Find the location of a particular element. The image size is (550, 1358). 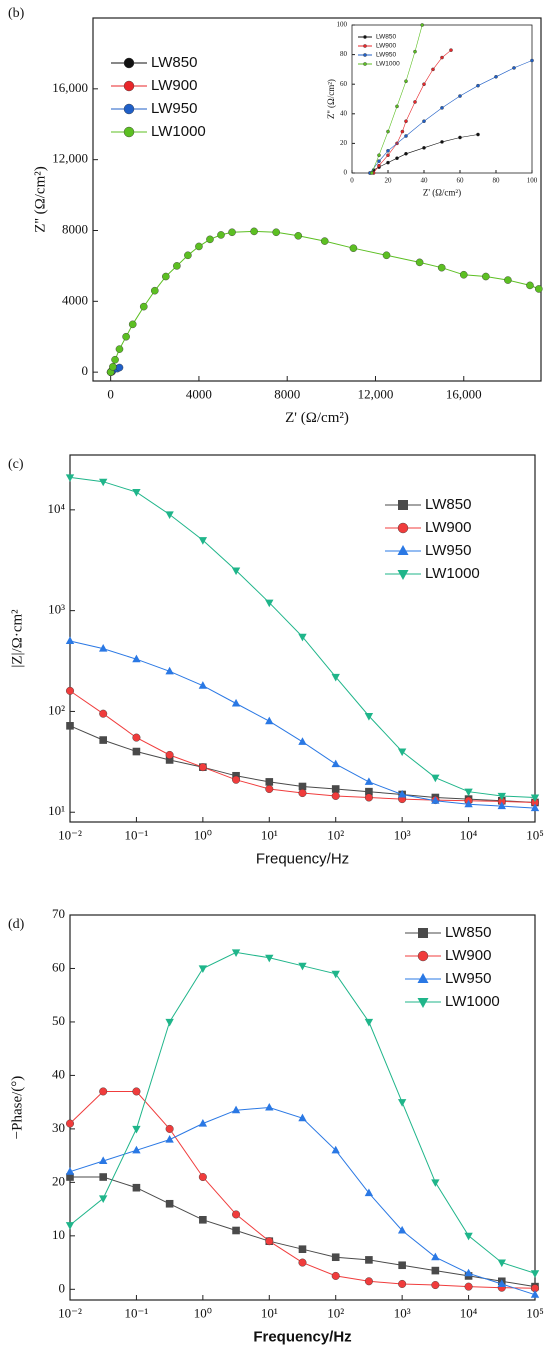

y-tick-label: 16,000 is located at coordinates (70, 87).